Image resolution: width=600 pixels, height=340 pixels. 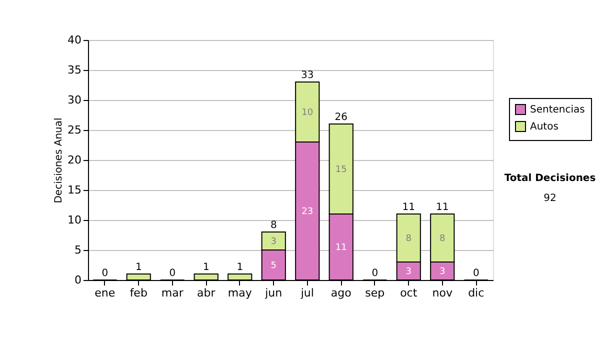 What do you see at coordinates (544, 127) in the screenshot?
I see `legend-label: Autos` at bounding box center [544, 127].